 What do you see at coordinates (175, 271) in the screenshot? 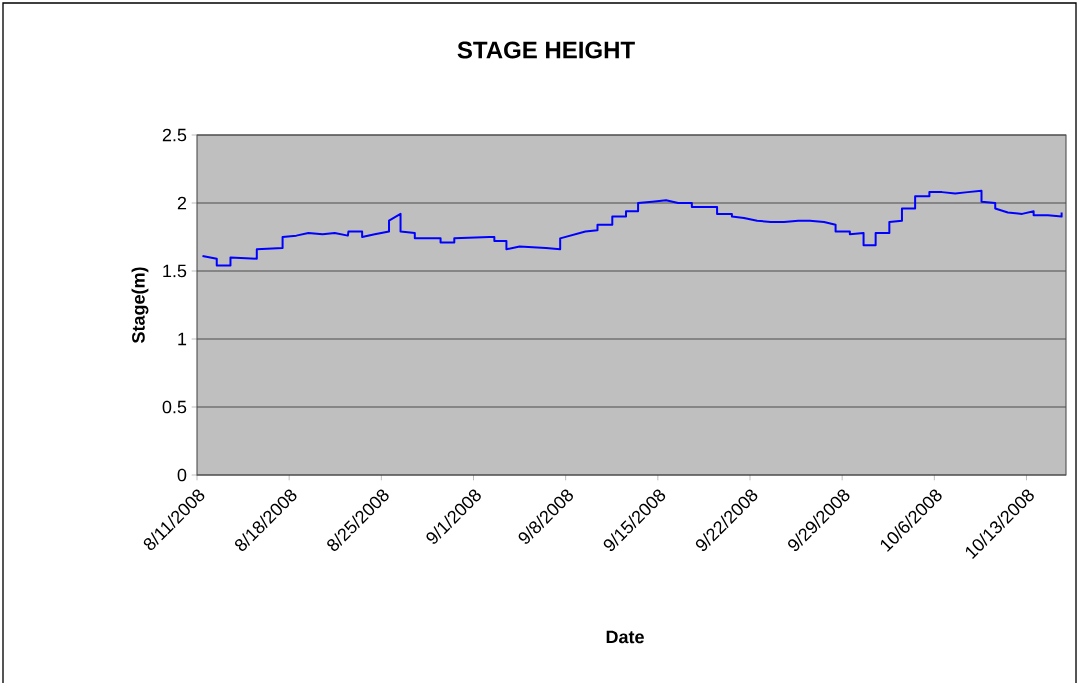
I see `y-tick-label: 1.5` at bounding box center [175, 271].